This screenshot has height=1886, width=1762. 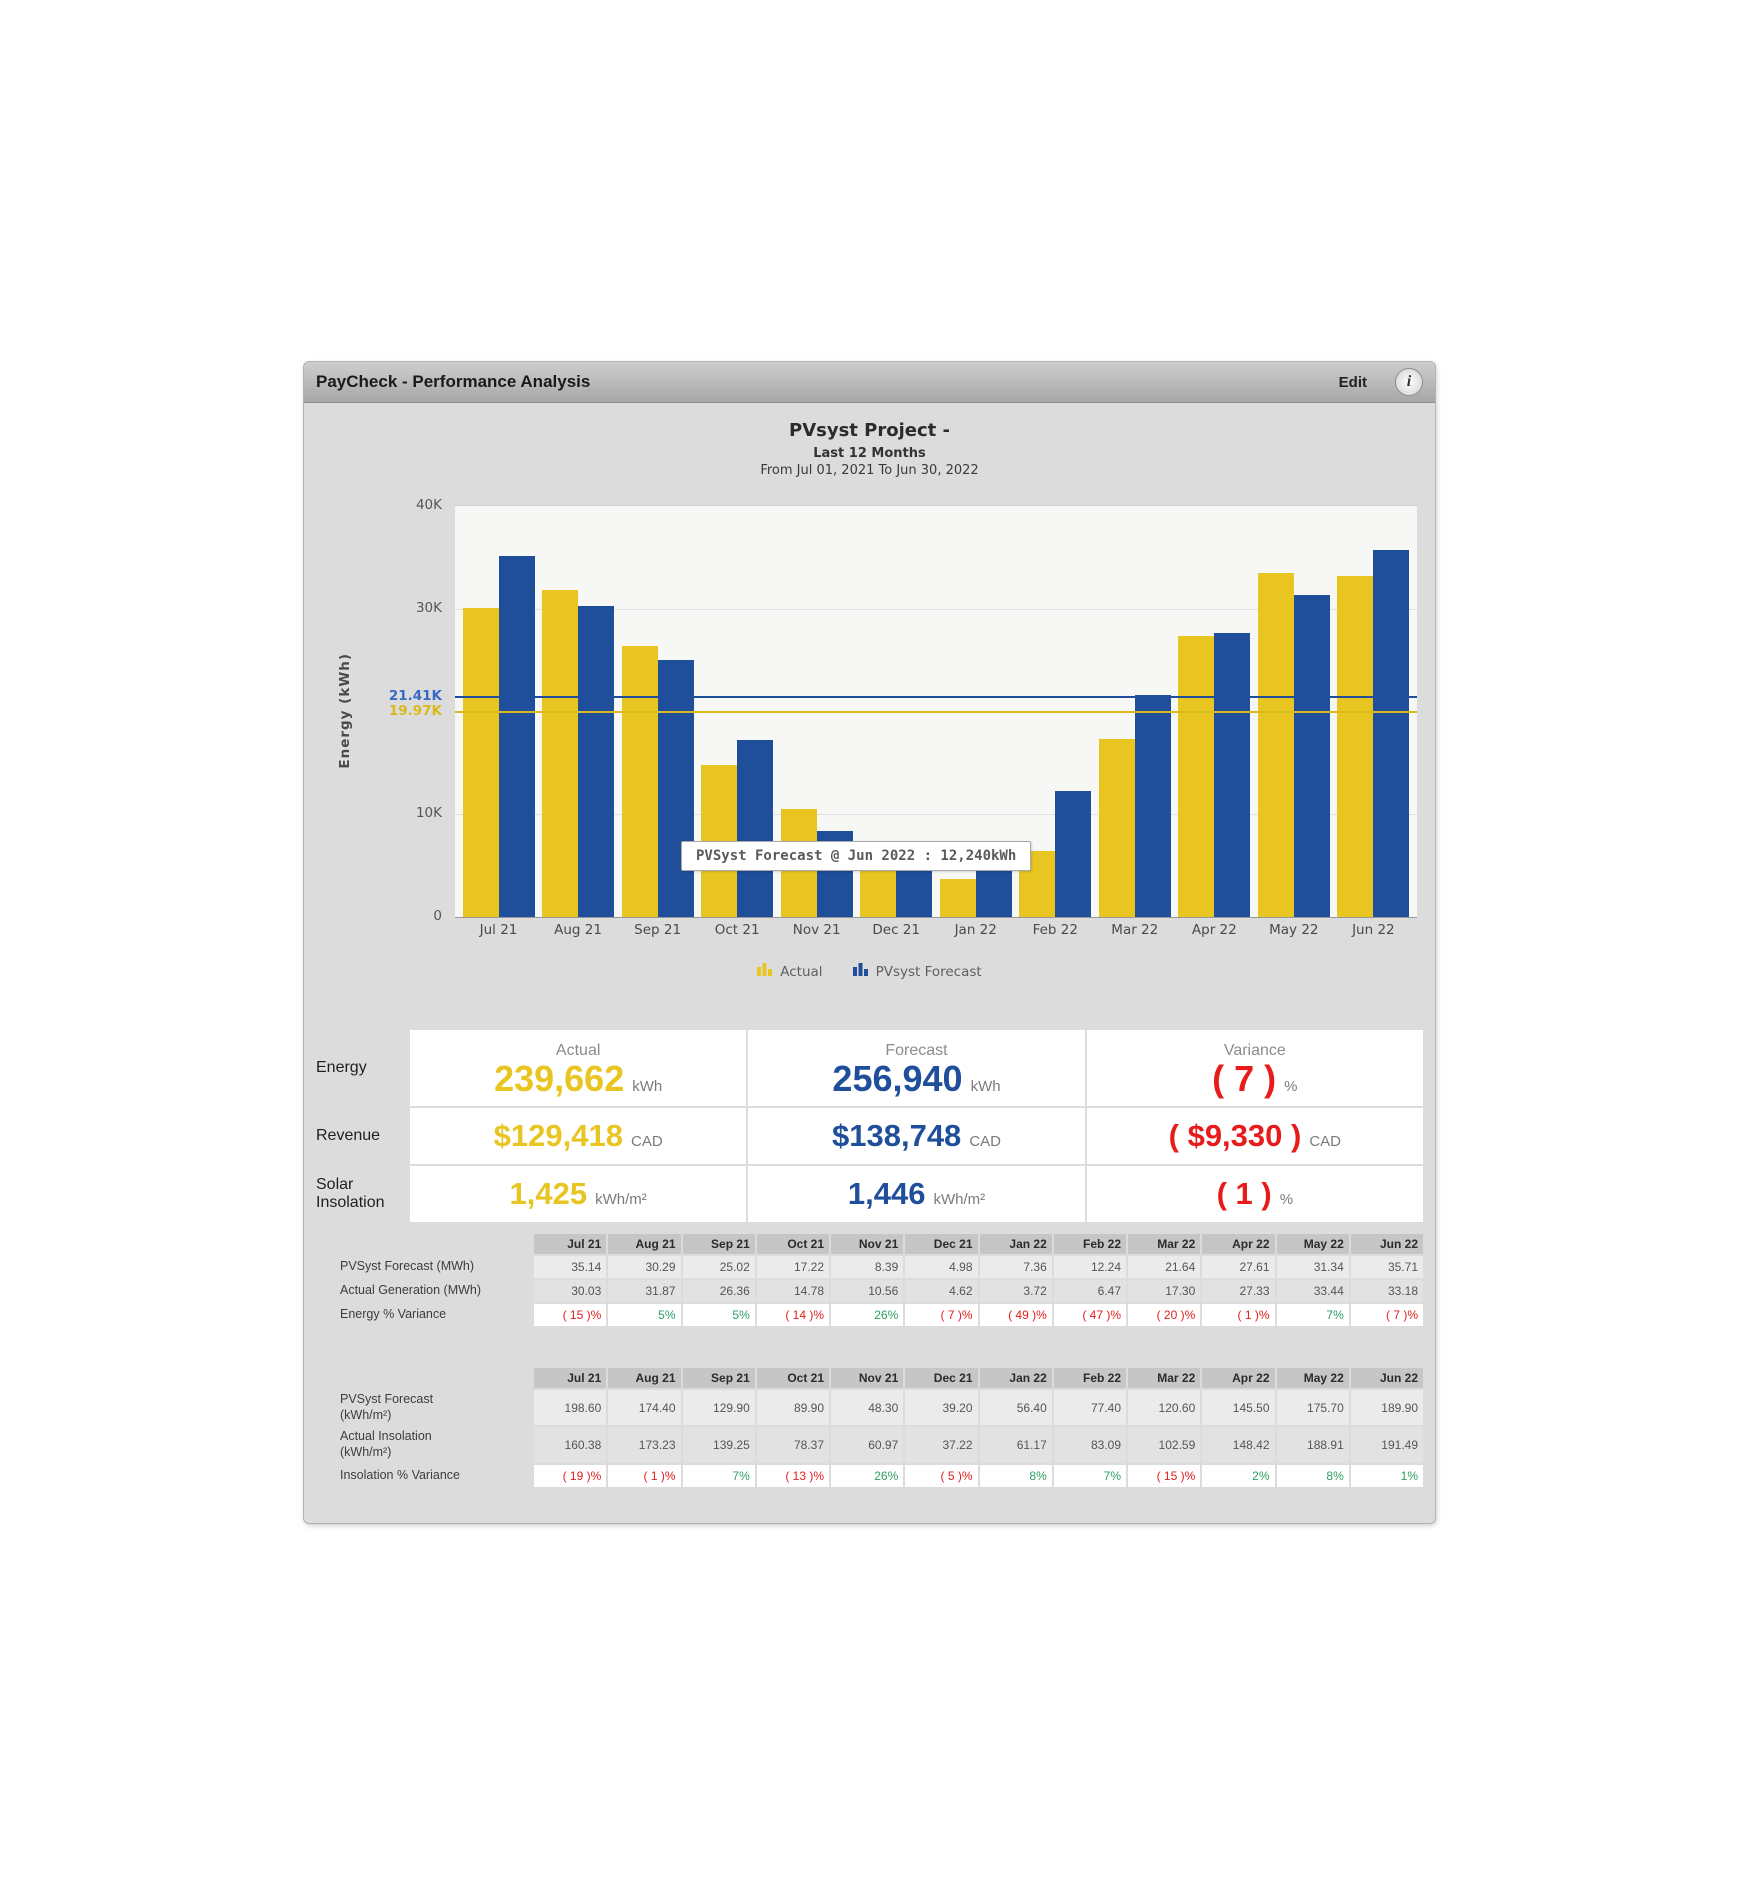 I want to click on revenue-forecast-unit: CAD, so click(x=985, y=1141).